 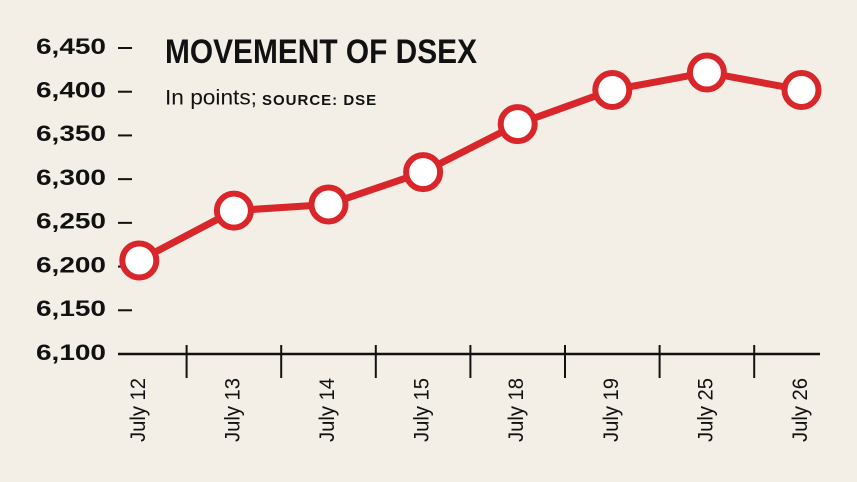 What do you see at coordinates (321, 52) in the screenshot?
I see `chart-title: MOVEMENT OF DSEX` at bounding box center [321, 52].